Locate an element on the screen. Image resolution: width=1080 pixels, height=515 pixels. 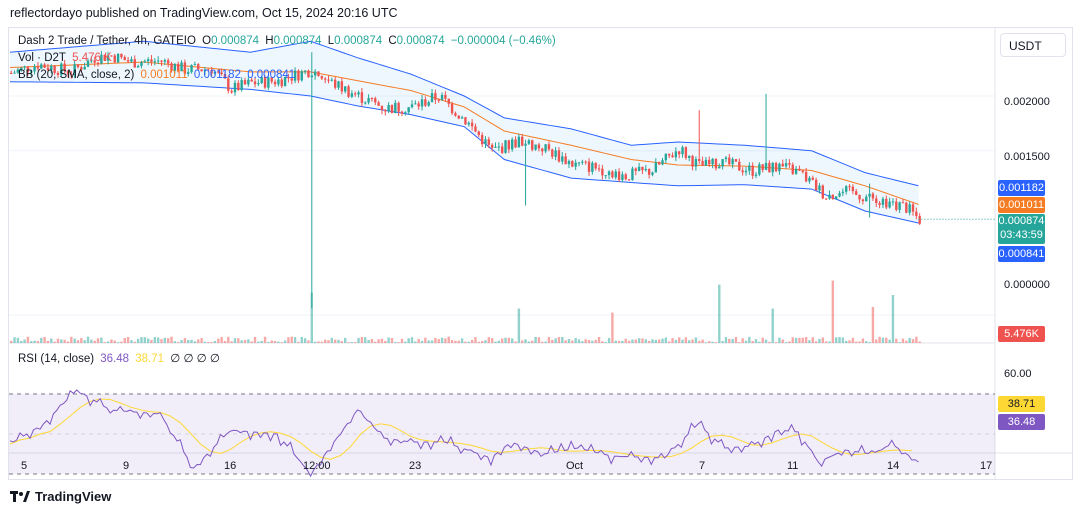
legend-rsi-label: RSI (14, close) is located at coordinates (56, 359).